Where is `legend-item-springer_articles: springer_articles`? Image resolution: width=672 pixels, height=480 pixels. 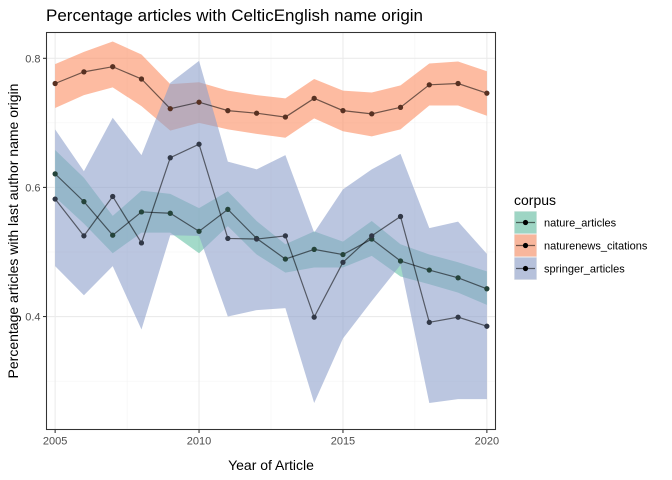 legend-item-springer_articles: springer_articles is located at coordinates (569, 268).